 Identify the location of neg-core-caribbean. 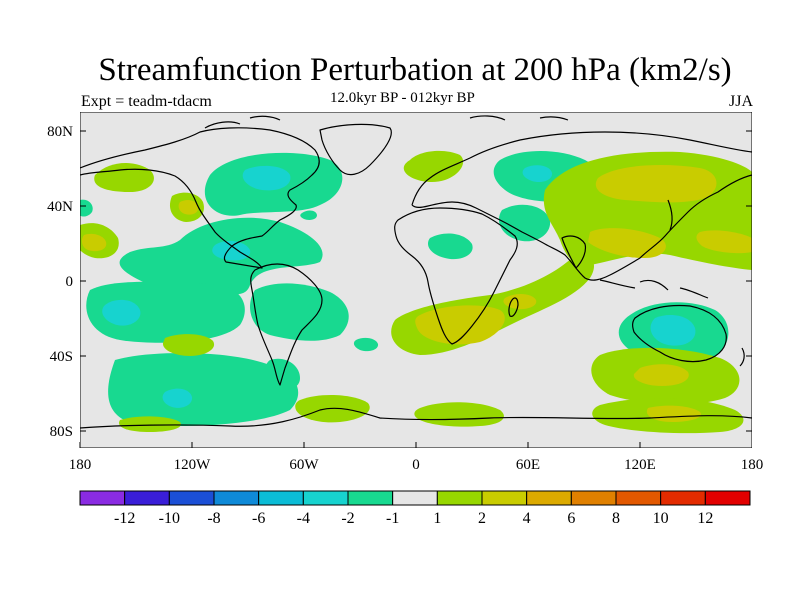
(231, 250).